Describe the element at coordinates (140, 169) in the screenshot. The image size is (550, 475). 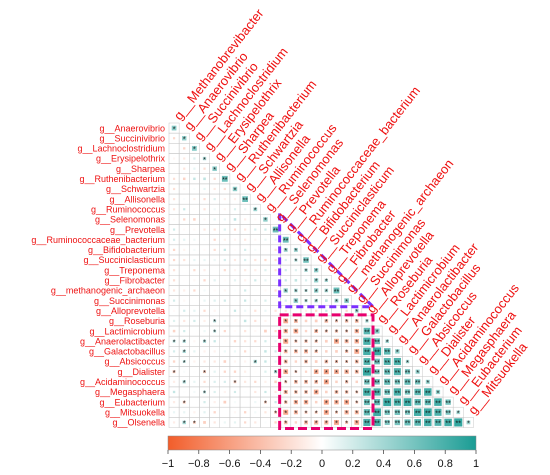
I see `row-label: g__Sharpea` at that location.